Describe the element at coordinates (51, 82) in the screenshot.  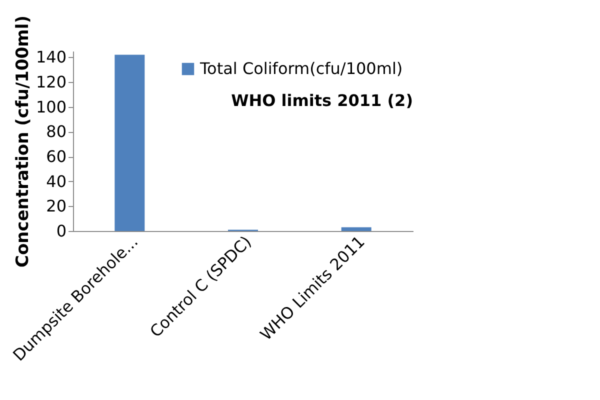
I see `y-tick-label: 120` at that location.